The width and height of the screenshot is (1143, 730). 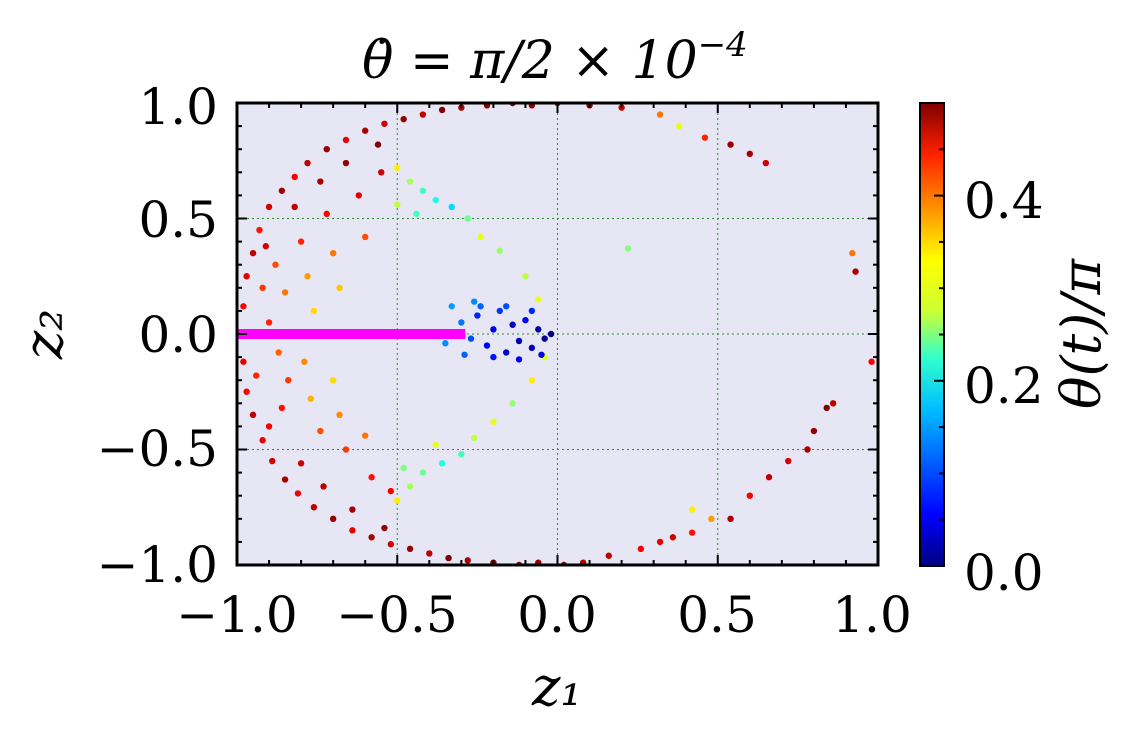 What do you see at coordinates (556, 686) in the screenshot?
I see `x-axis-label: z₁` at bounding box center [556, 686].